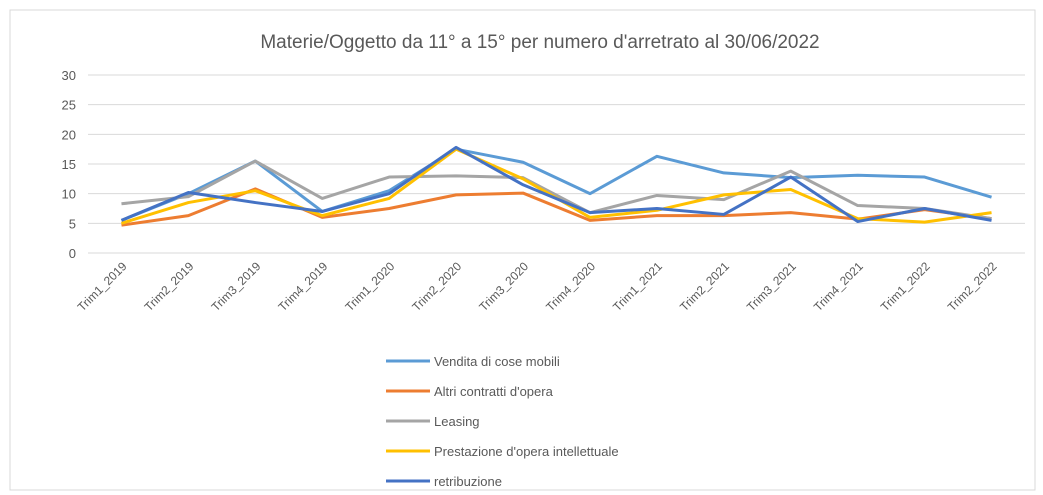 Image resolution: width=1043 pixels, height=495 pixels. Describe the element at coordinates (69, 164) in the screenshot. I see `y-tick-label: 15` at that location.